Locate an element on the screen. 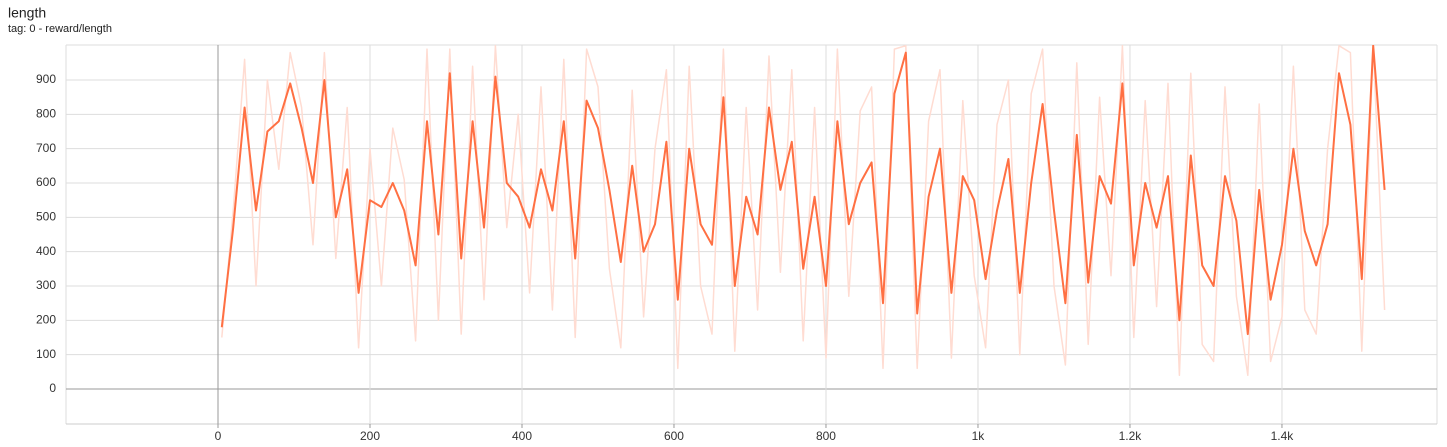  x-tick-label: 1.2k is located at coordinates (1131, 436).